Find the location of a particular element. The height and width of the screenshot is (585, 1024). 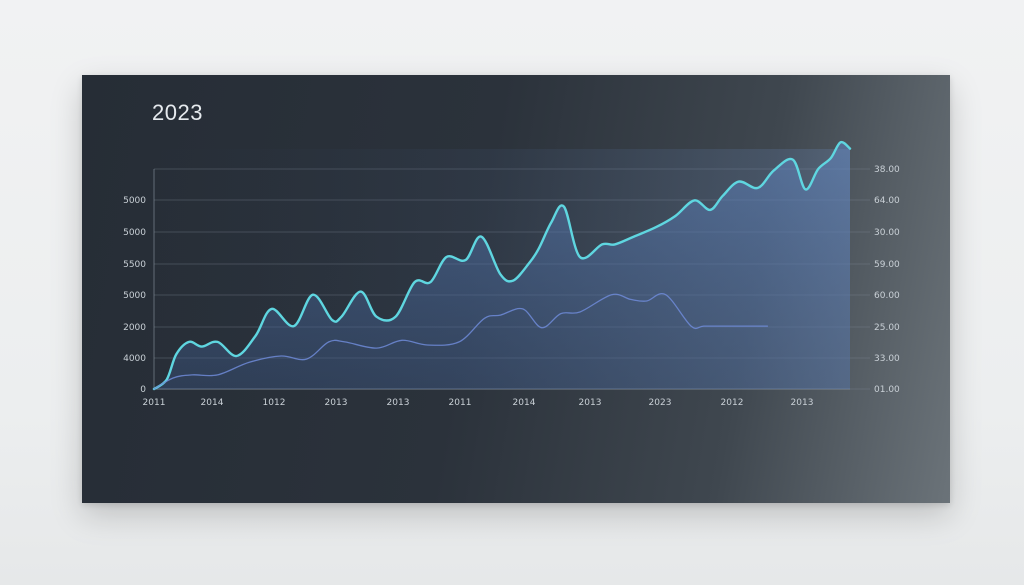

y-right-tick-labels: 38.00 64.00 30.00 59.00 60.00 25.00 33.00 01.00 is located at coordinates (887, 280).